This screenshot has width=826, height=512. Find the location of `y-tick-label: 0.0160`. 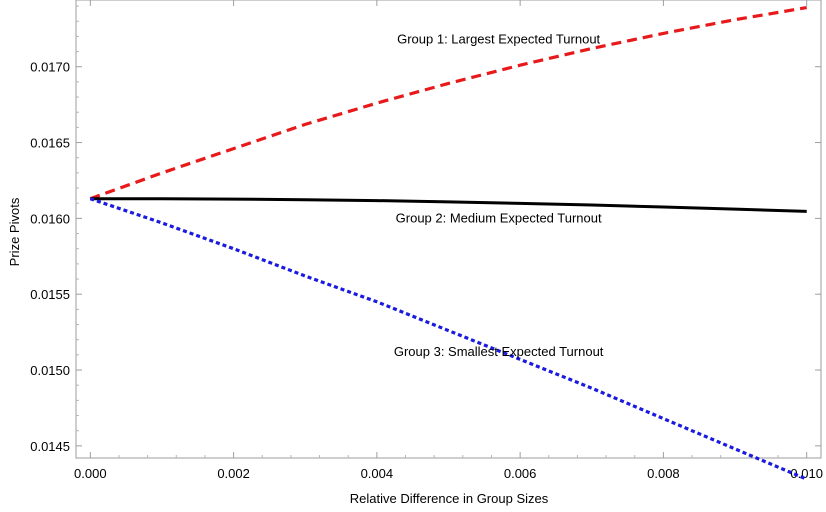

y-tick-label: 0.0160 is located at coordinates (50, 218).